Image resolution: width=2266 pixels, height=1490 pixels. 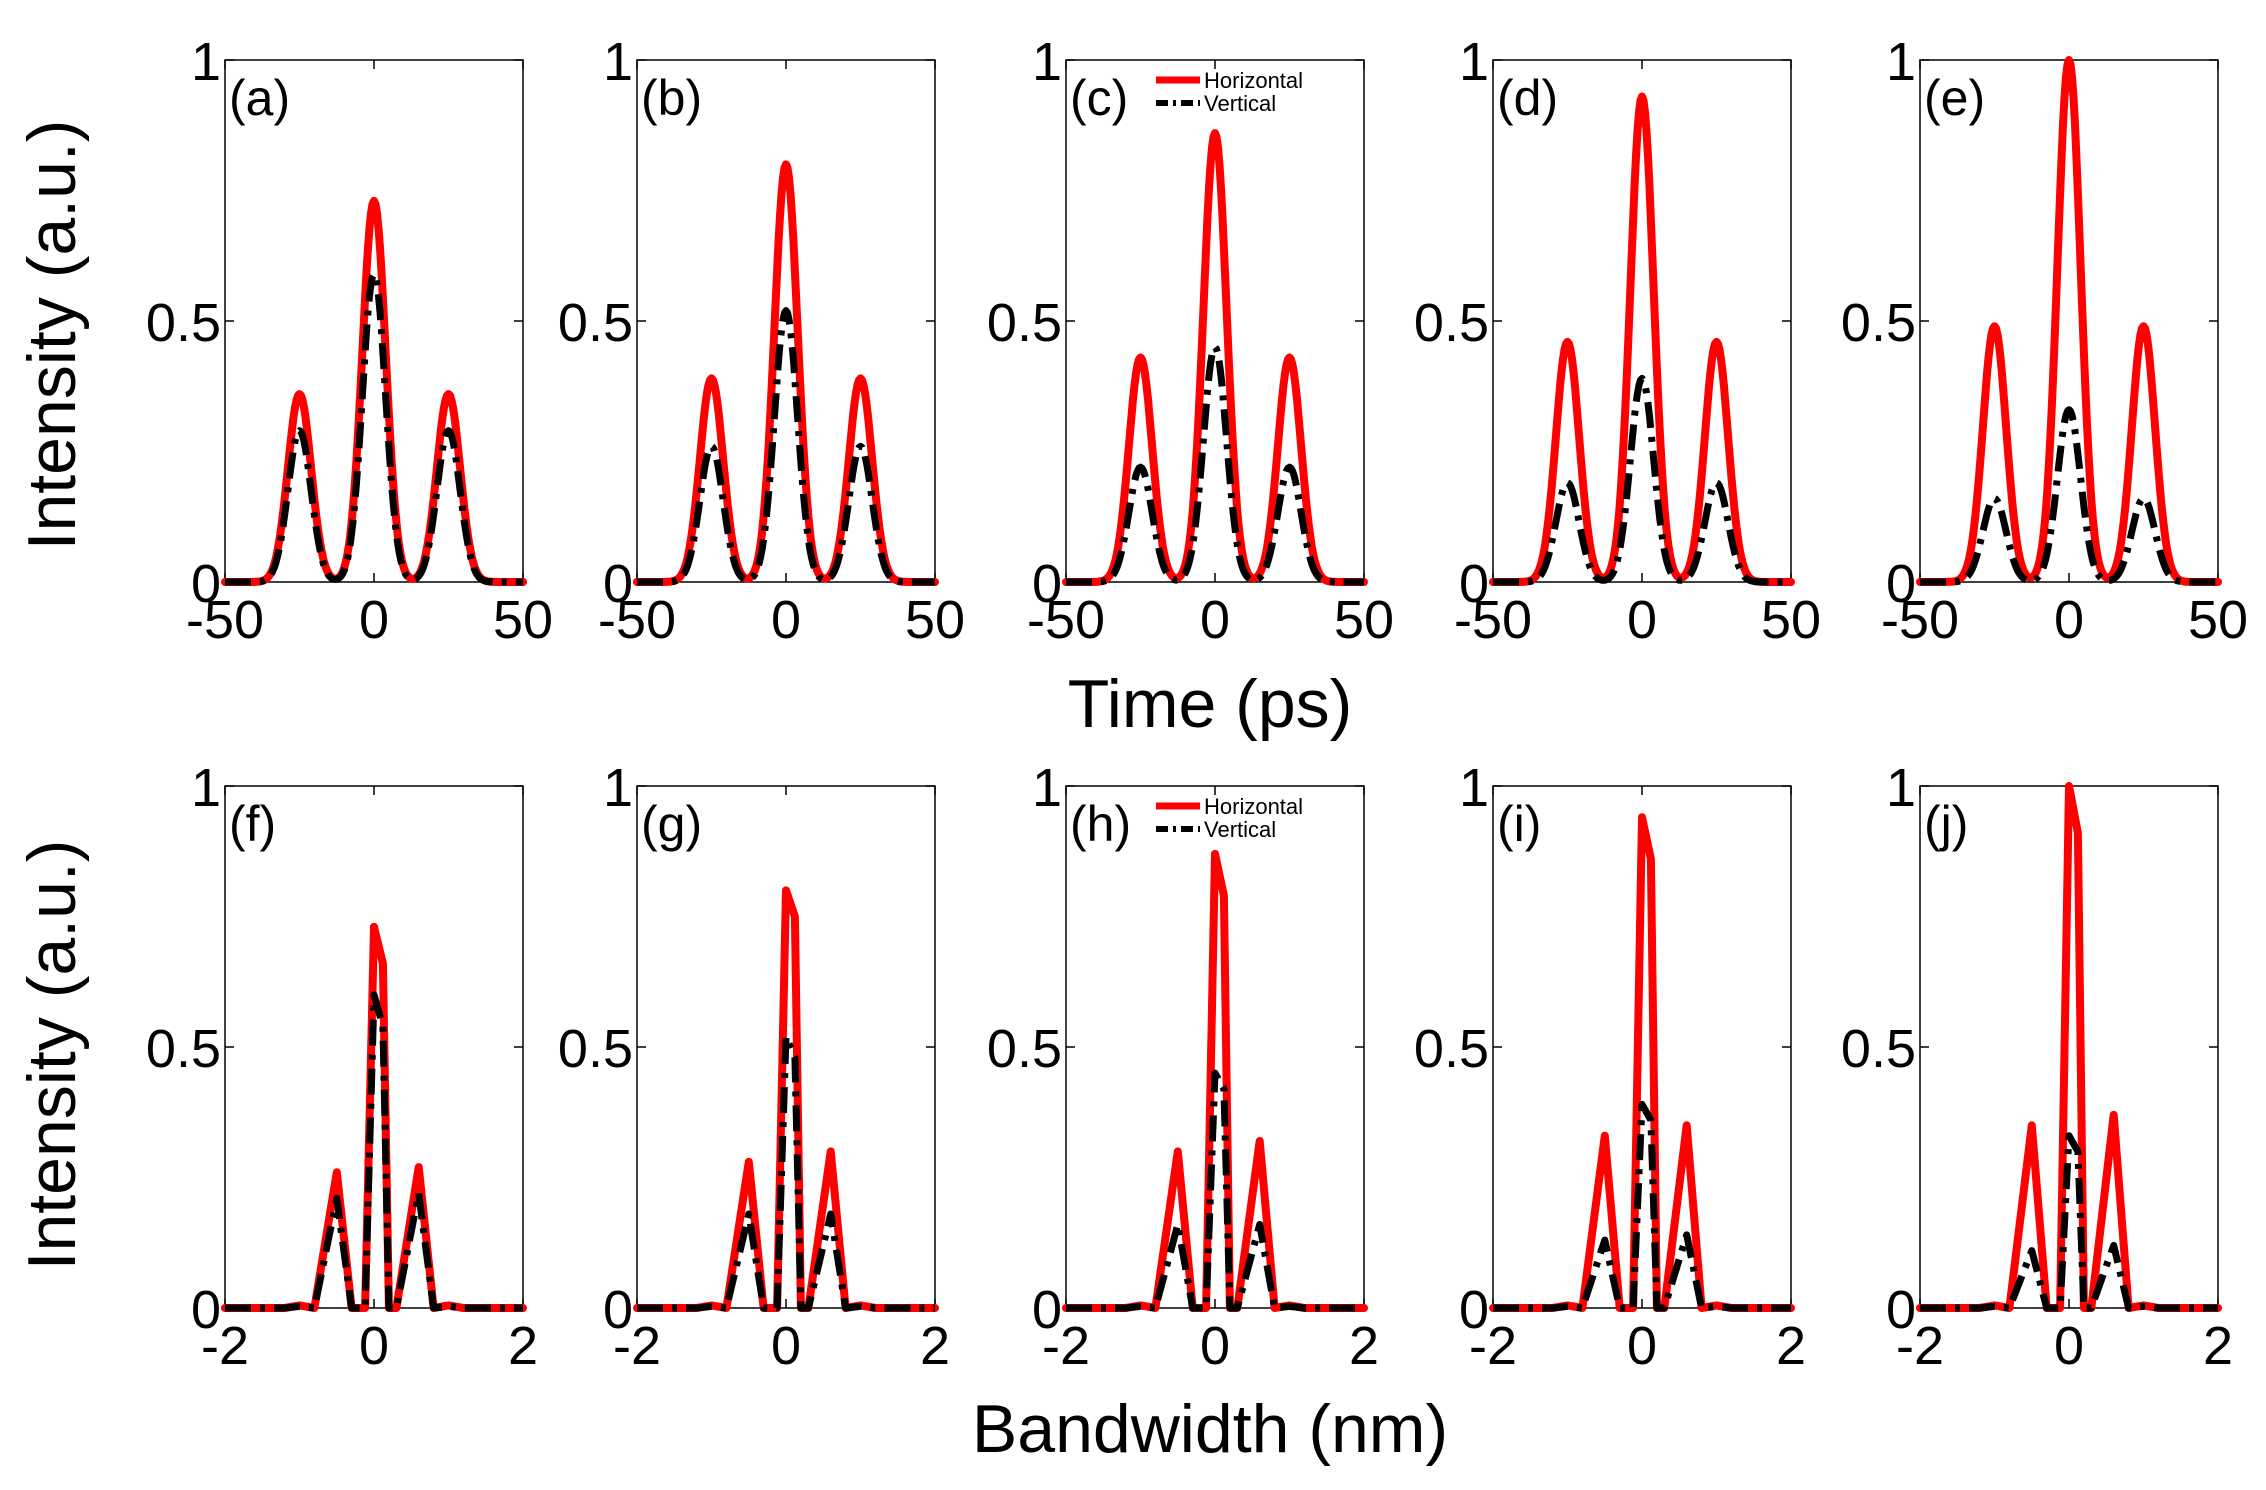 What do you see at coordinates (1100, 824) in the screenshot?
I see `panel-label: (h)` at bounding box center [1100, 824].